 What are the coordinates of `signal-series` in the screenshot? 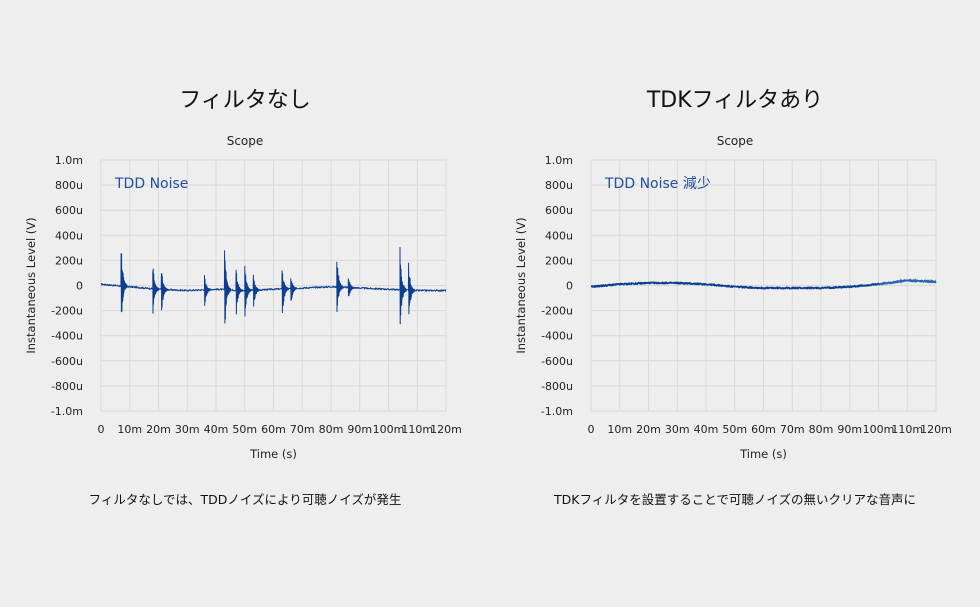 It's located at (273, 285).